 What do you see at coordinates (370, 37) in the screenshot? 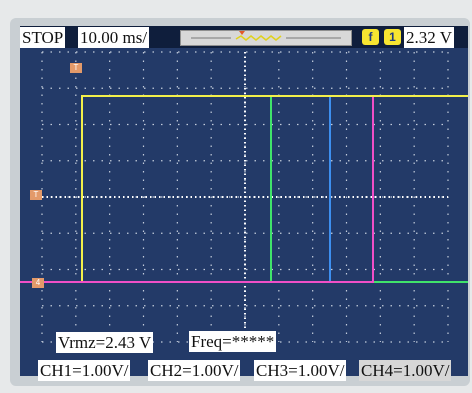
I see `rising-edge-icon: f` at bounding box center [370, 37].